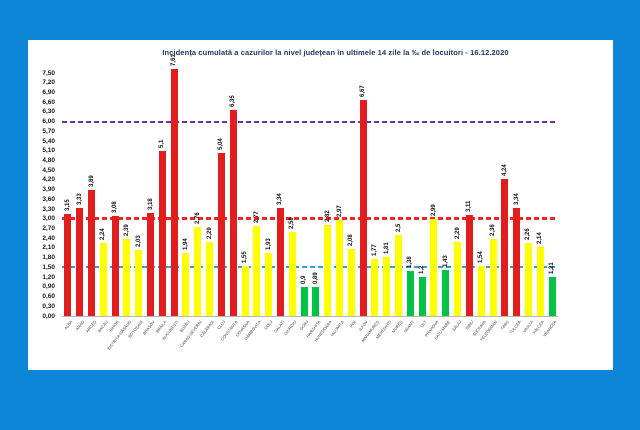  I want to click on bar-MARAMUREȘ, so click(375, 287).